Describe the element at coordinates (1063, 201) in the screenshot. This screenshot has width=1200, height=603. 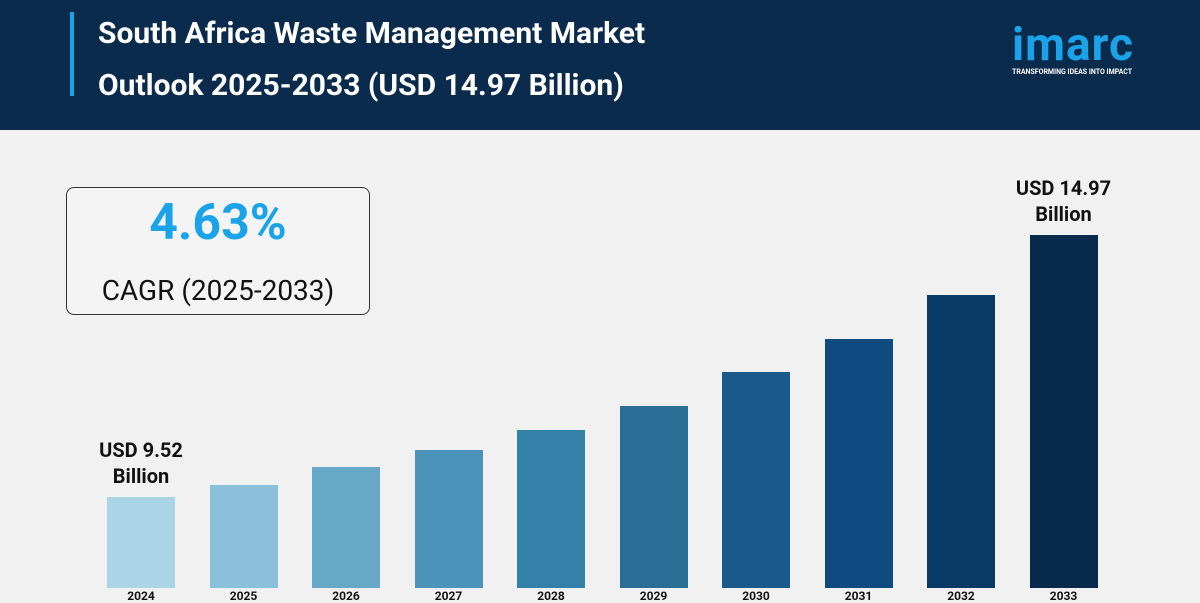
I see `value-label: USD 14.97 Billion` at that location.